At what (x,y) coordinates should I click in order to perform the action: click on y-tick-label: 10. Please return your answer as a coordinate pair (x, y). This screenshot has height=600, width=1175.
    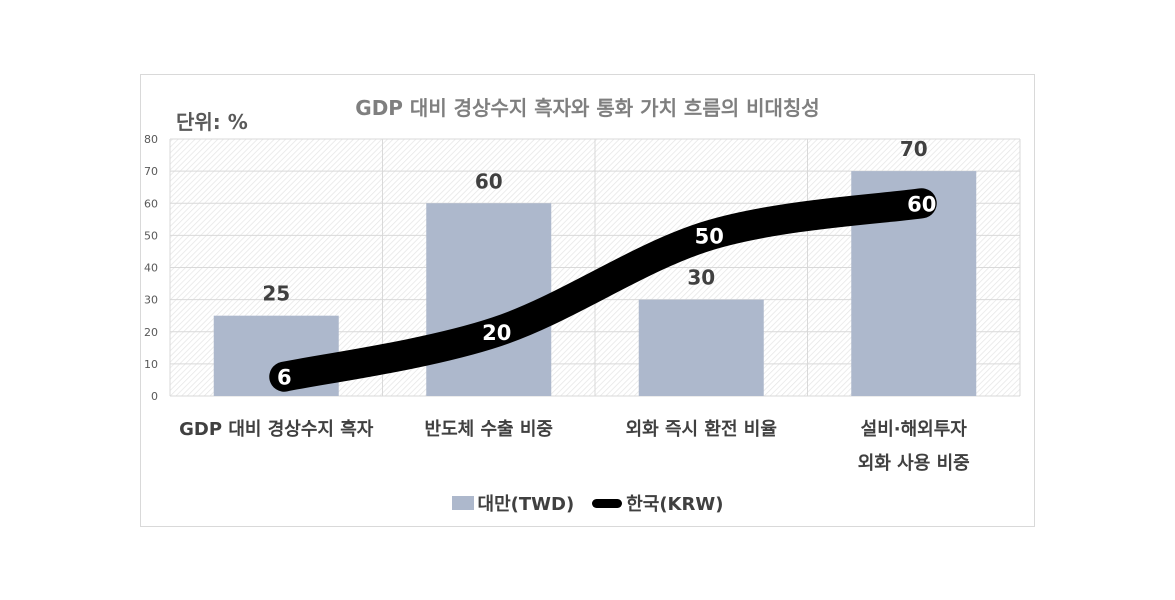
    Looking at the image, I should click on (151, 364).